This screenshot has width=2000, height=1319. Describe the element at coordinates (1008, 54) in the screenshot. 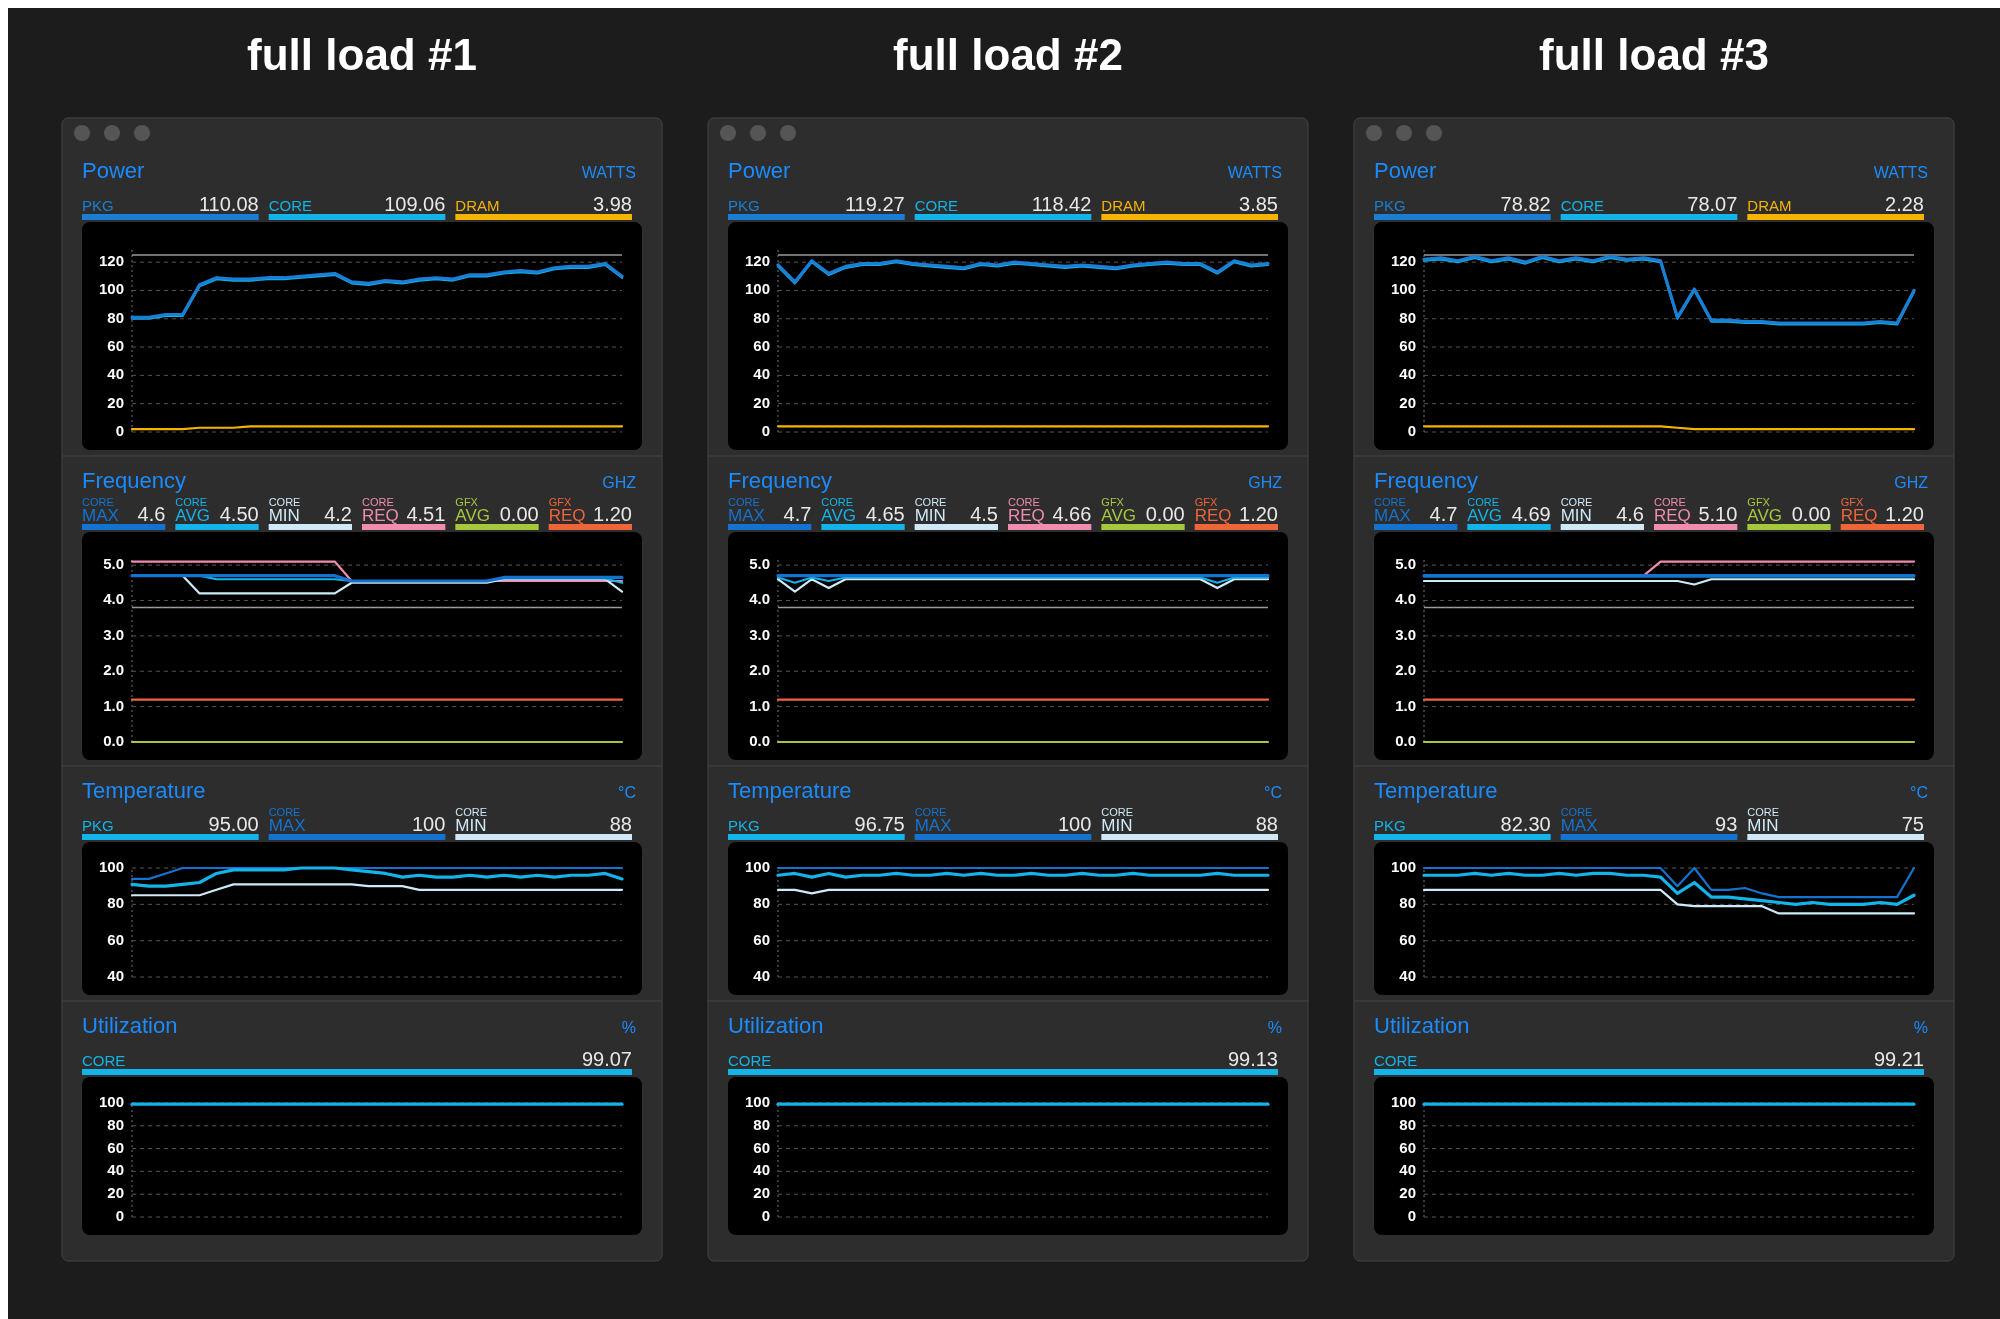

I see `chart-title: full load #2` at that location.